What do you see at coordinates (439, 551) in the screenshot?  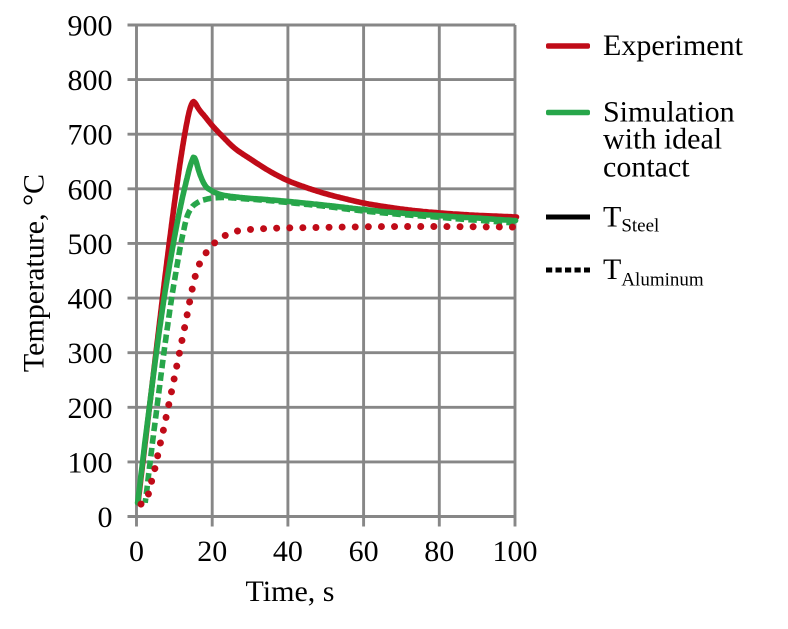 I see `svg-text: 80` at bounding box center [439, 551].